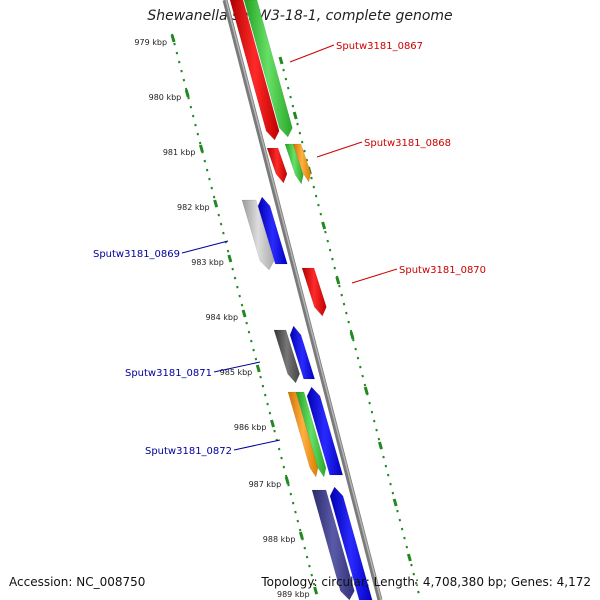  Describe the element at coordinates (179, 152) in the screenshot. I see `tick-label: 981 kbp` at that location.